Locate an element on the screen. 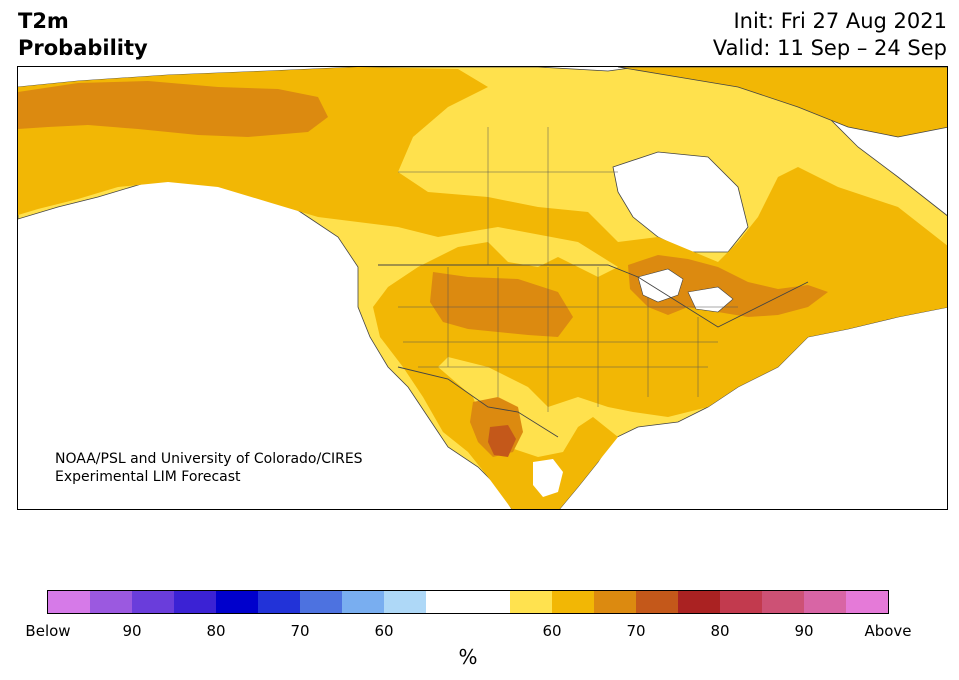 The image size is (959, 680). colorbar-unit: % is located at coordinates (468, 657).